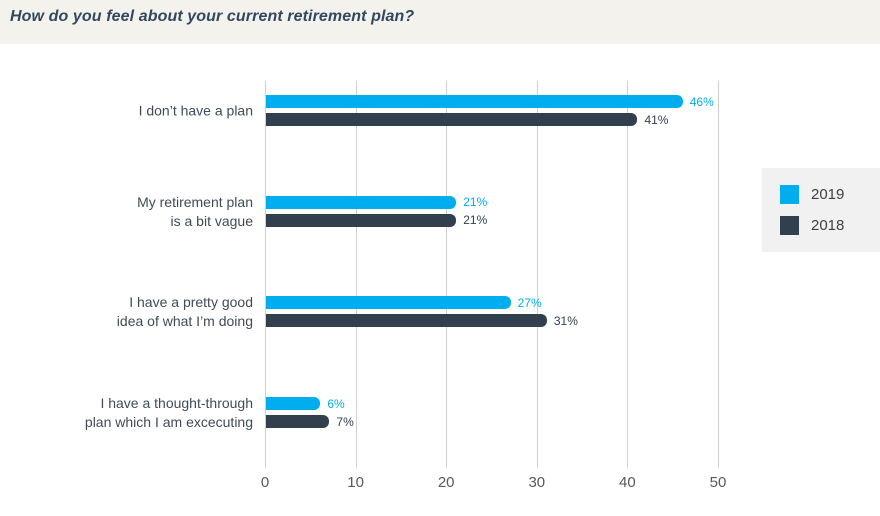 This screenshot has height=516, width=880. Describe the element at coordinates (345, 421) in the screenshot. I see `value-label-2018: 7%` at that location.